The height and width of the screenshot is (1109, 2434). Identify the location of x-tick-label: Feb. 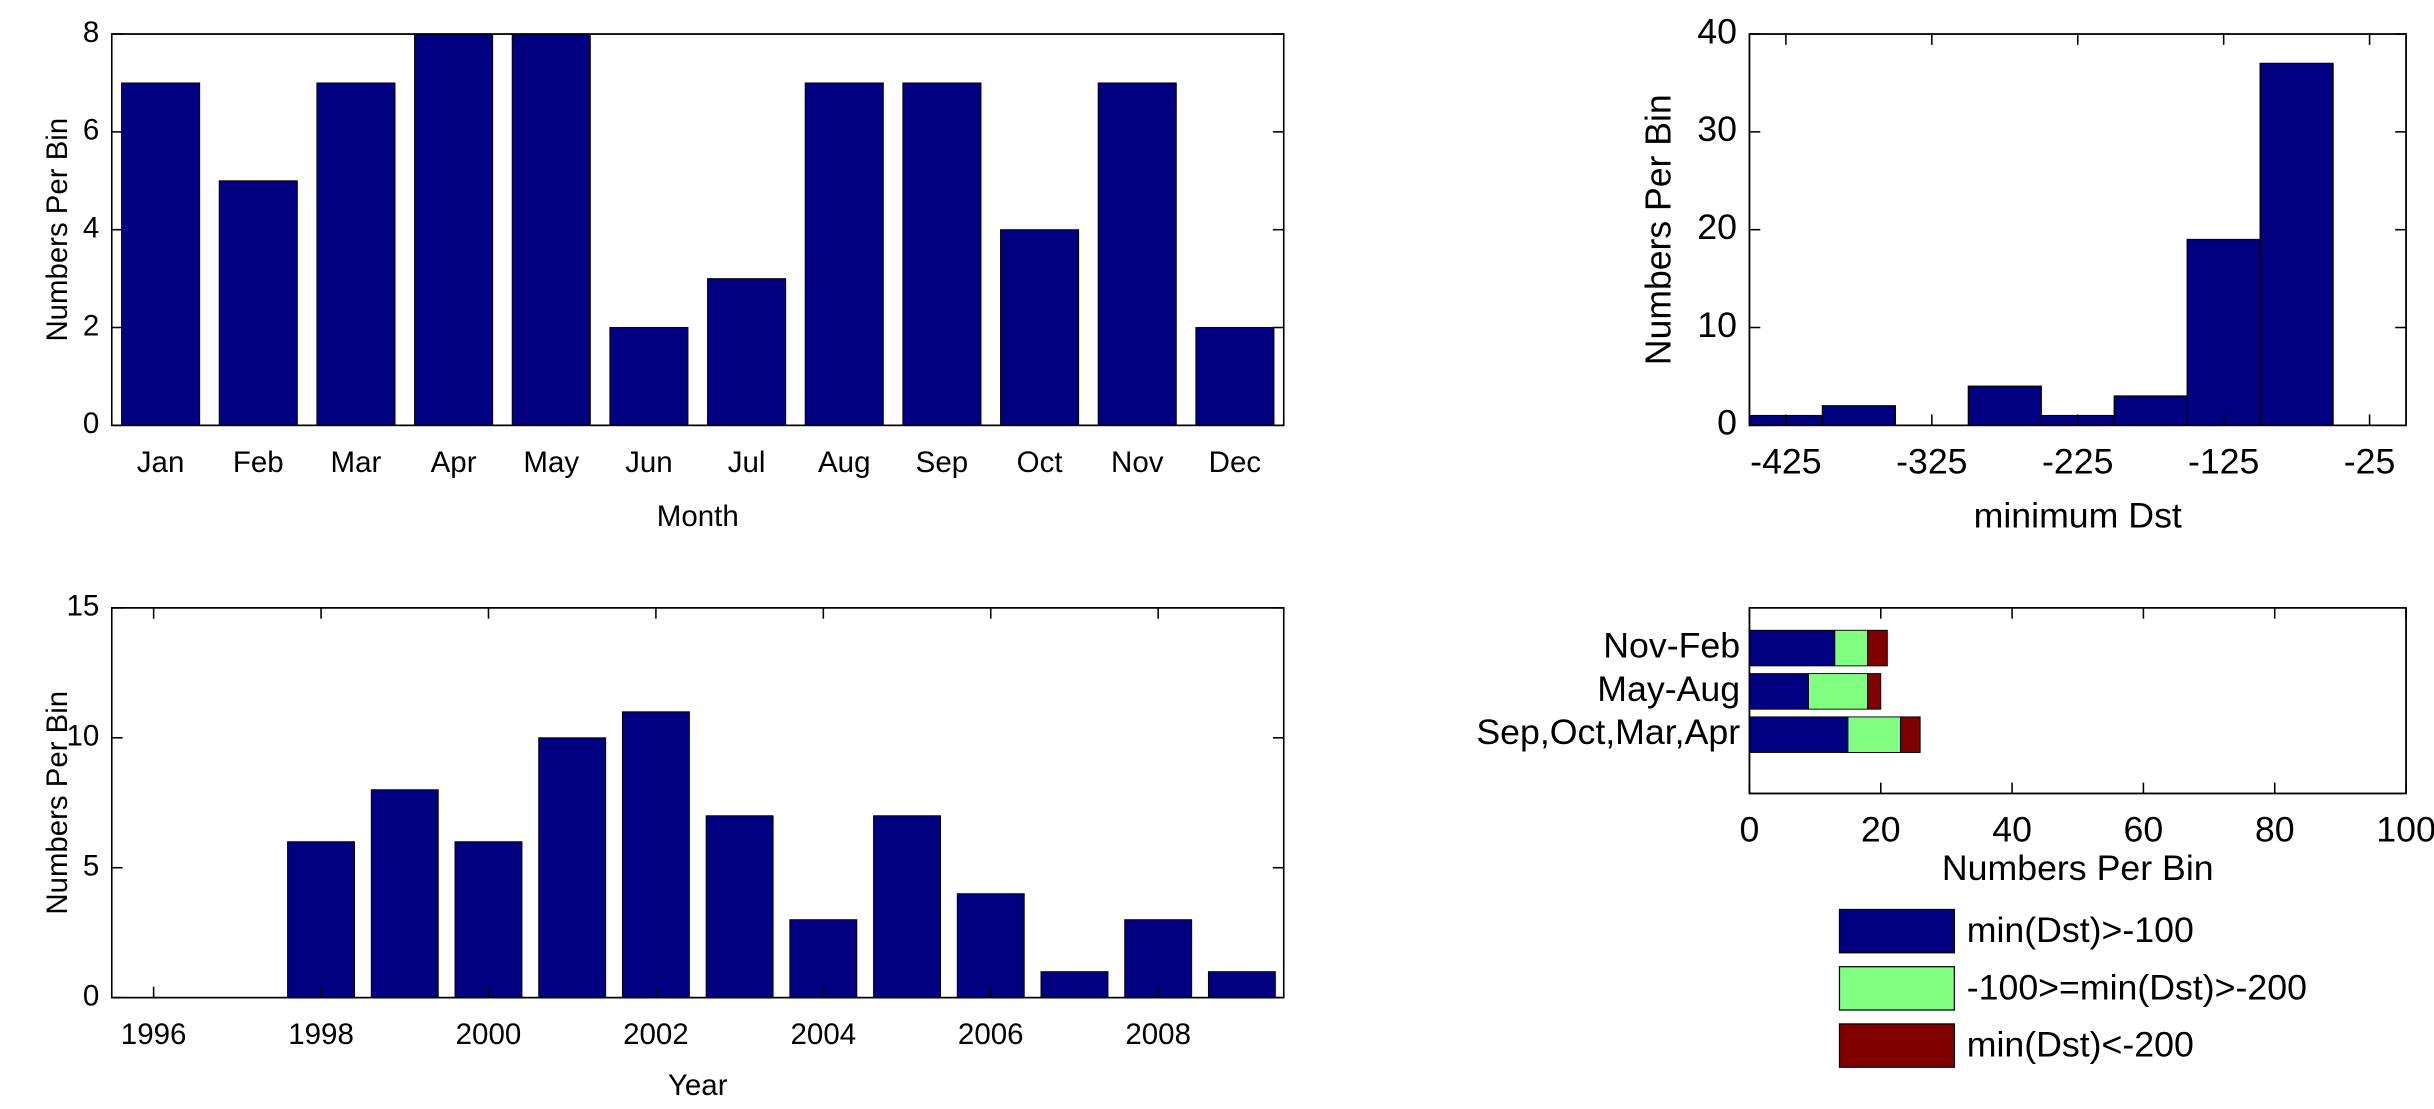
(258, 462).